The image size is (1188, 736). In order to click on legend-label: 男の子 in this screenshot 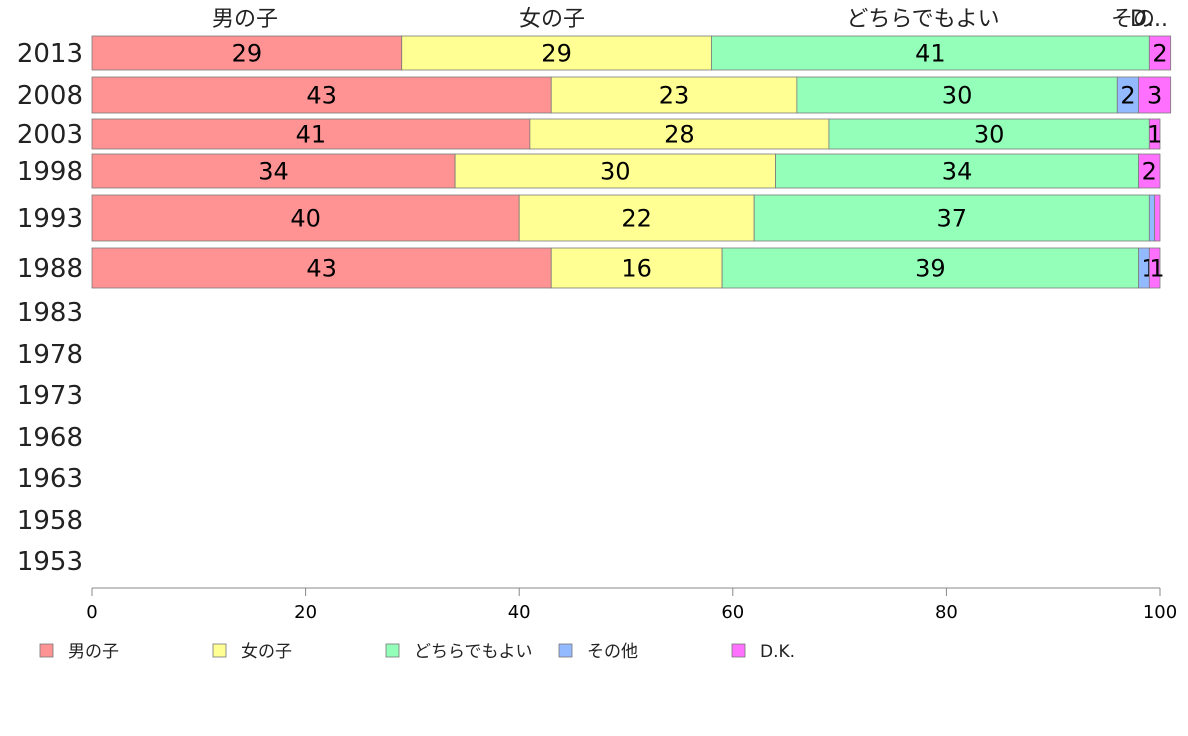, I will do `click(93, 652)`.